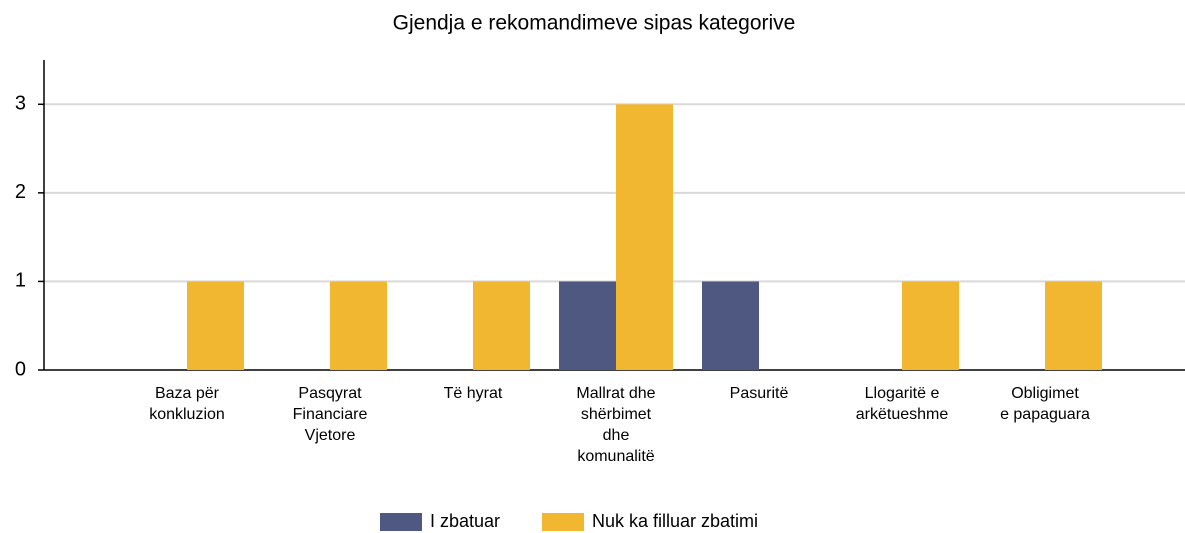 Image resolution: width=1185 pixels, height=533 pixels. I want to click on legend-label: I zbatuar, so click(465, 521).